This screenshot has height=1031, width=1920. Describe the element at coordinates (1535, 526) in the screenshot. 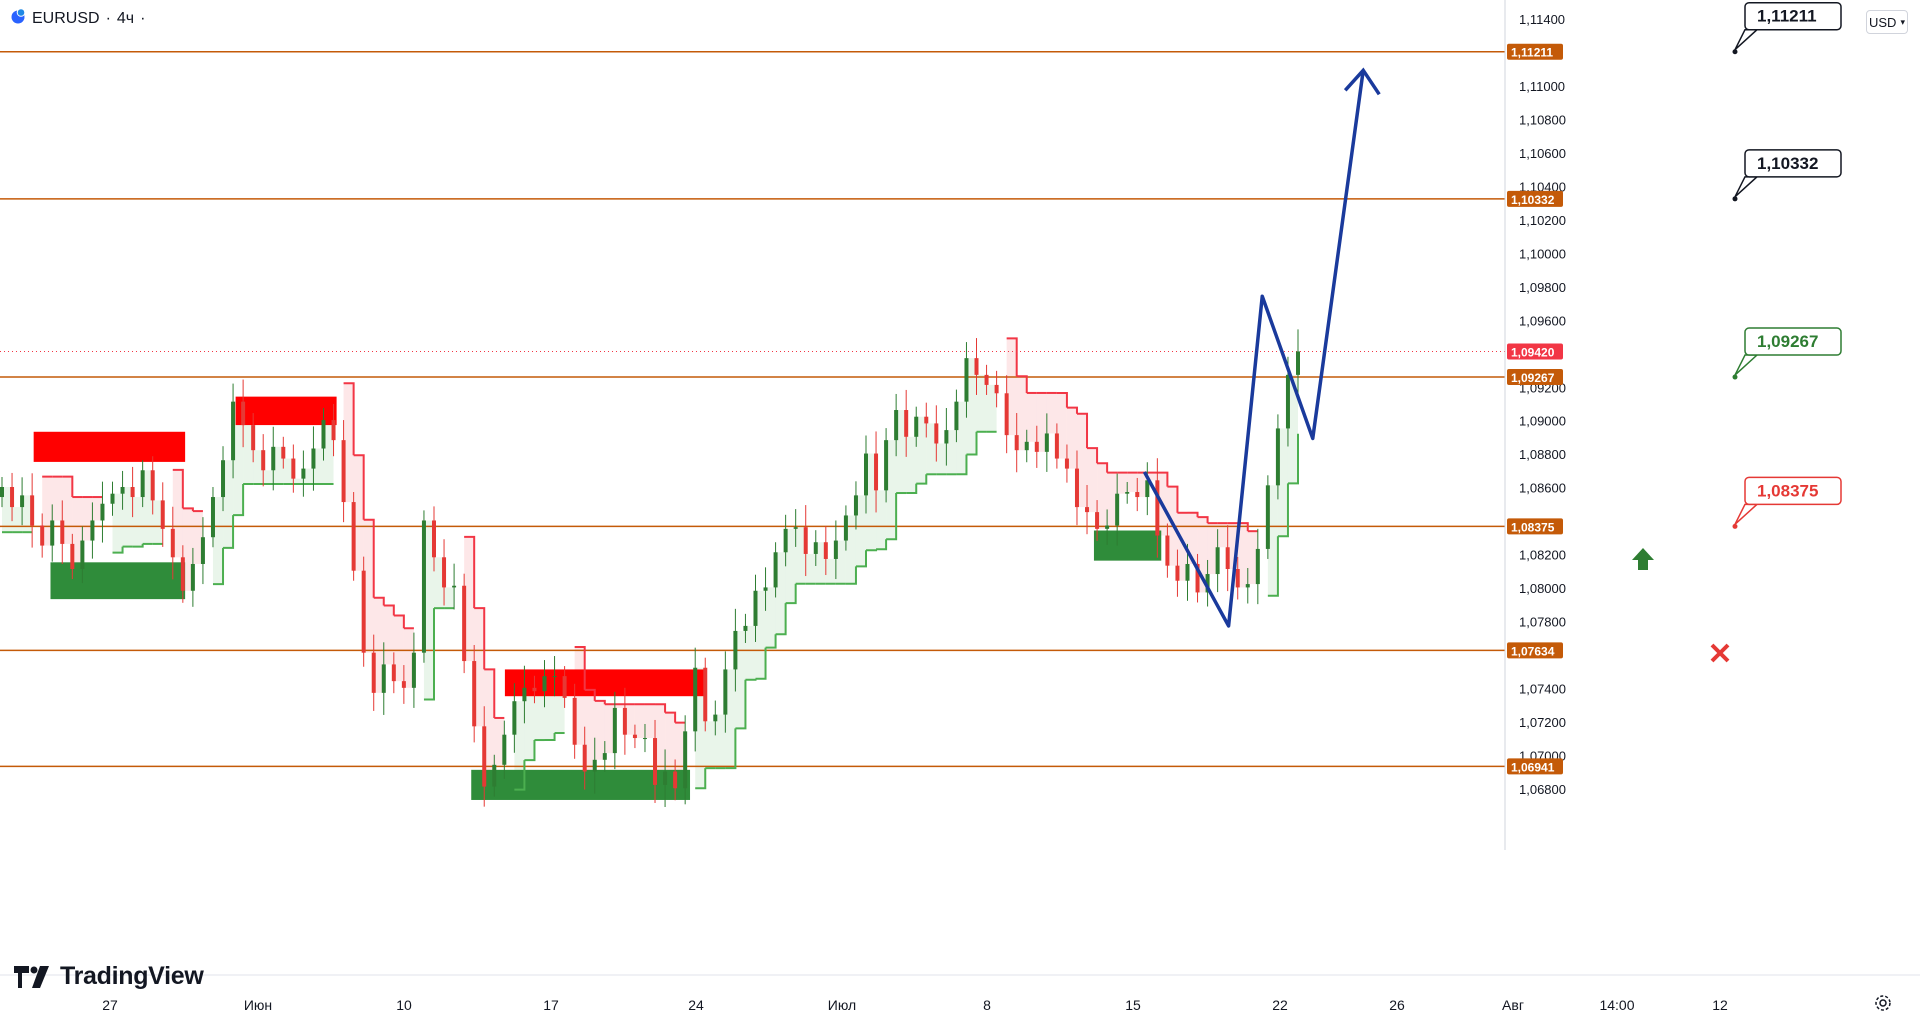

I see `level-tag-bg` at that location.